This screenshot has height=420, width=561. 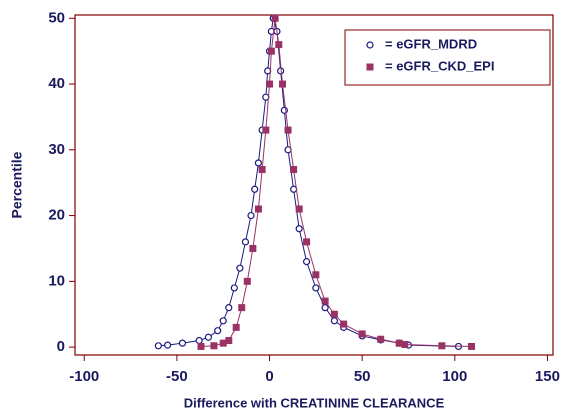 What do you see at coordinates (454, 376) in the screenshot?
I see `x-tick-label: 100` at bounding box center [454, 376].